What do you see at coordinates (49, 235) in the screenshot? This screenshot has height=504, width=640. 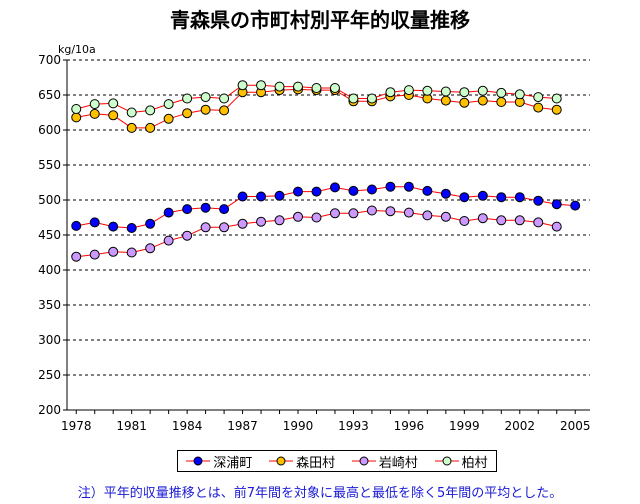 I see `y-tick-label: 450` at bounding box center [49, 235].